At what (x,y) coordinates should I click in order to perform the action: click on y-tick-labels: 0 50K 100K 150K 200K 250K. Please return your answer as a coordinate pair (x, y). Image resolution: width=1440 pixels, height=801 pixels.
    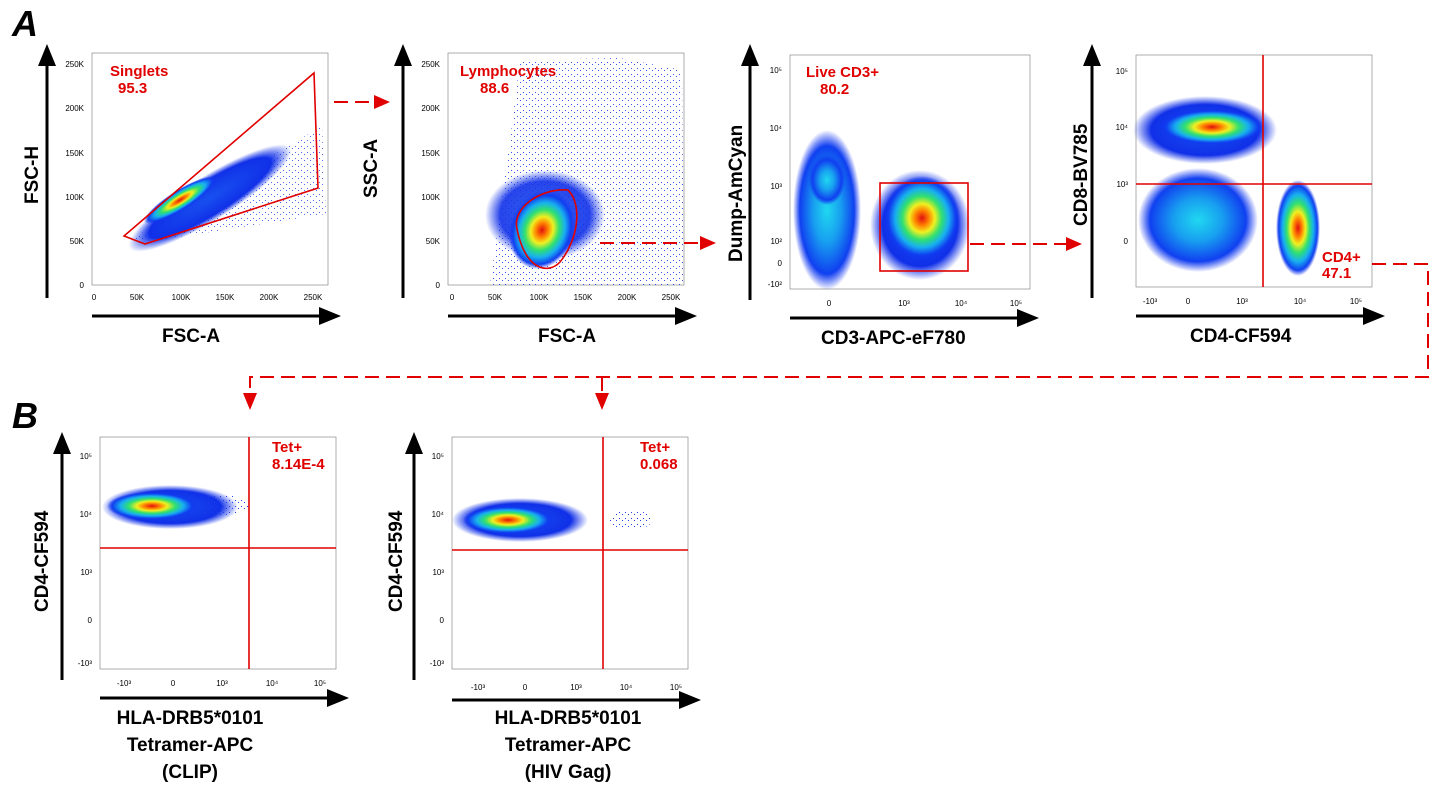
    Looking at the image, I should click on (430, 175).